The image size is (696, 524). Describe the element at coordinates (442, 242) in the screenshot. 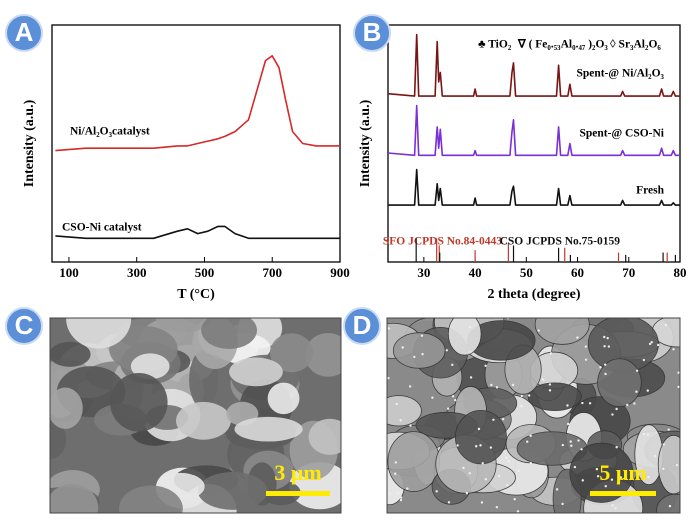

I see `reference-label: SFO JCPDS No.84-0443` at that location.